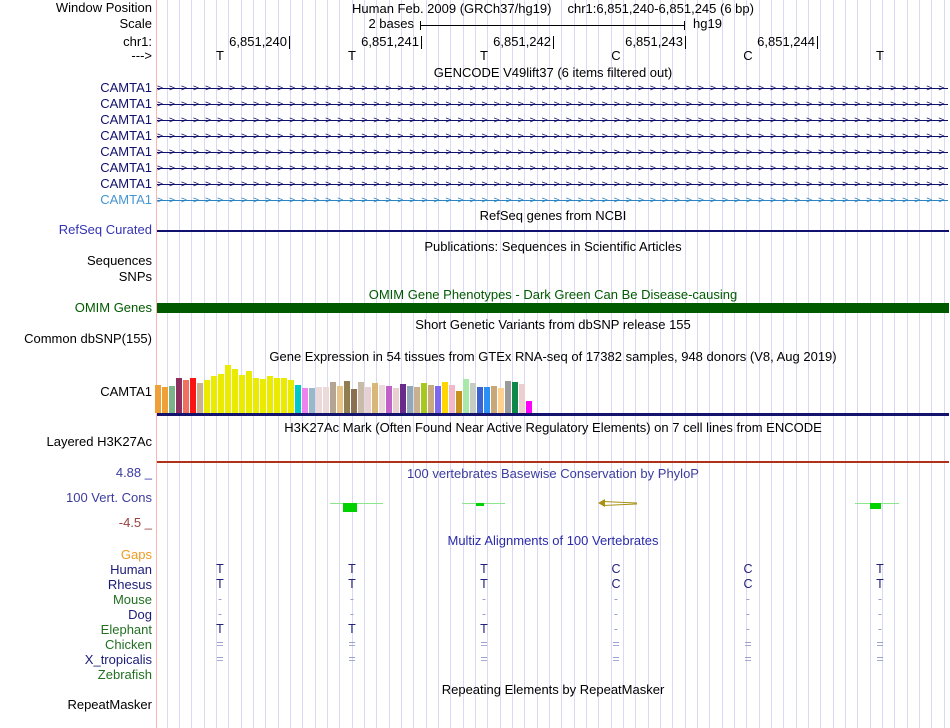  What do you see at coordinates (109, 704) in the screenshot?
I see `repeatmasker-label: RepeatMasker` at bounding box center [109, 704].